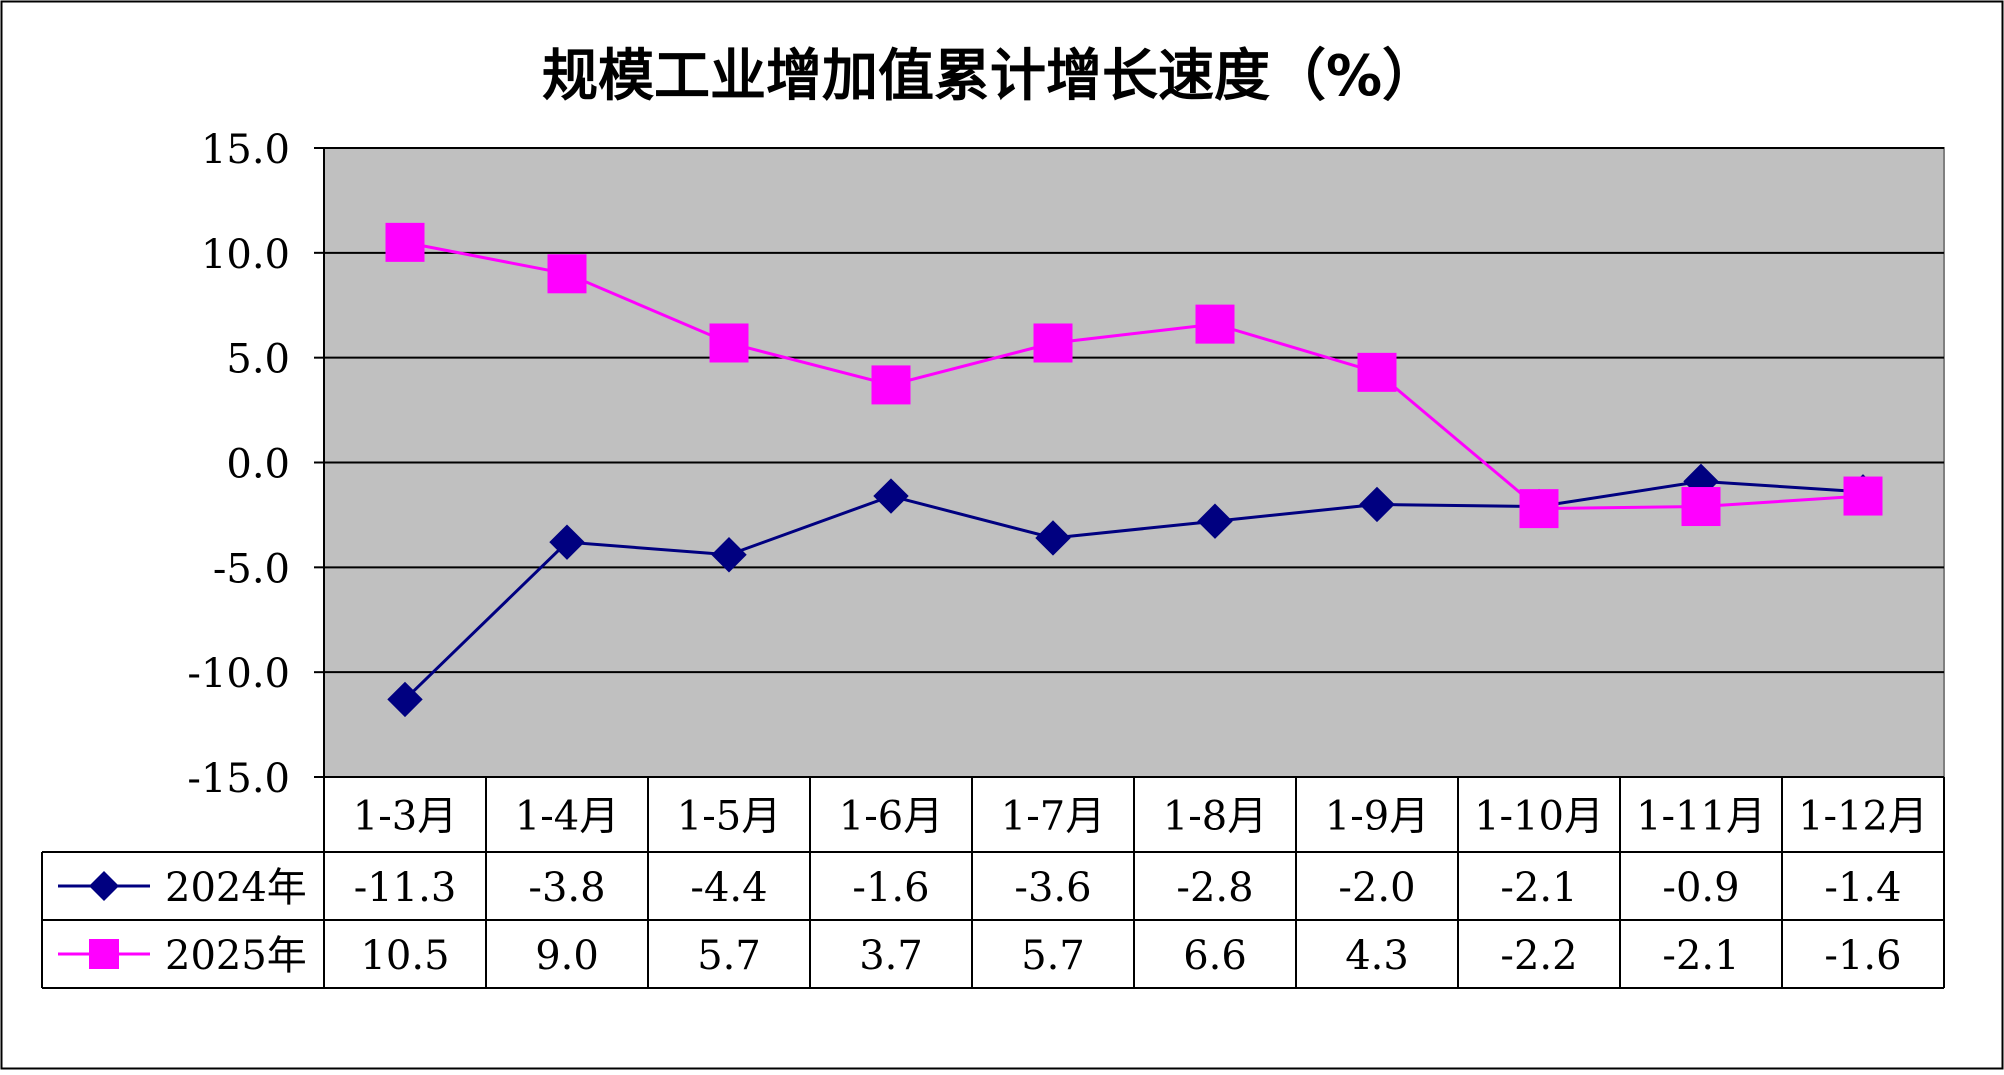 This screenshot has width=2004, height=1075. I want to click on chart-title: 规模工业增加值累计增长速度（%）, so click(990, 76).